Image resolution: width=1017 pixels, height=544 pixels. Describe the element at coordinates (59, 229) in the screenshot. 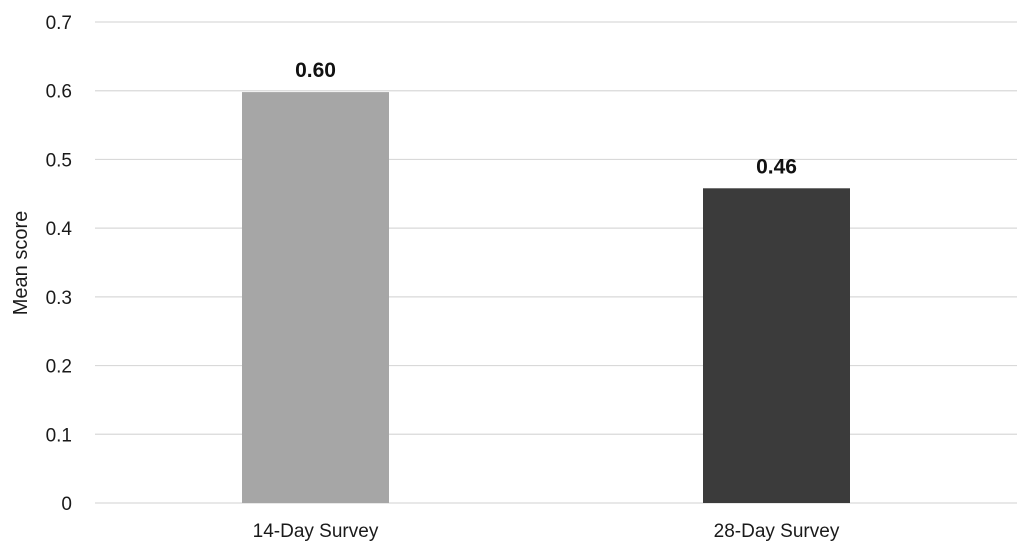

I see `y-tick-label: 0.4` at that location.